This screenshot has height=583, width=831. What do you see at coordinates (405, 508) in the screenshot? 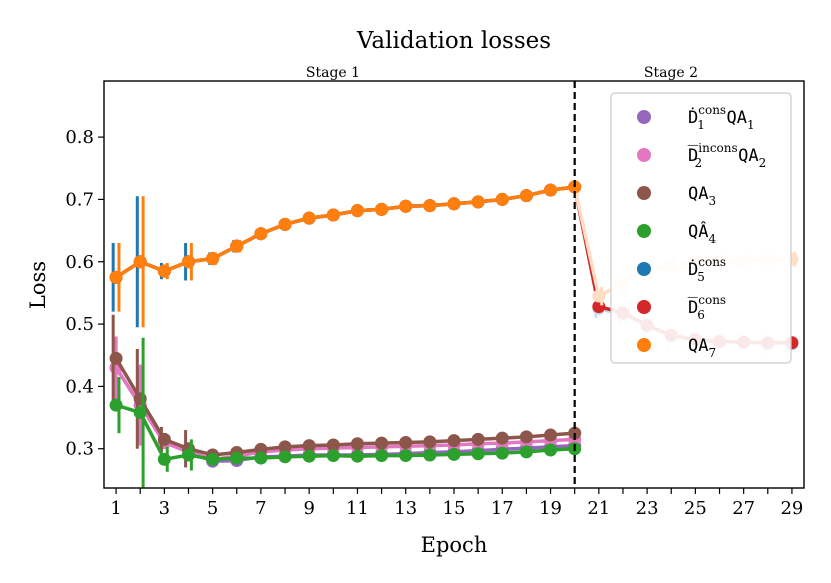
I see `x-tick-label: 13` at bounding box center [405, 508].